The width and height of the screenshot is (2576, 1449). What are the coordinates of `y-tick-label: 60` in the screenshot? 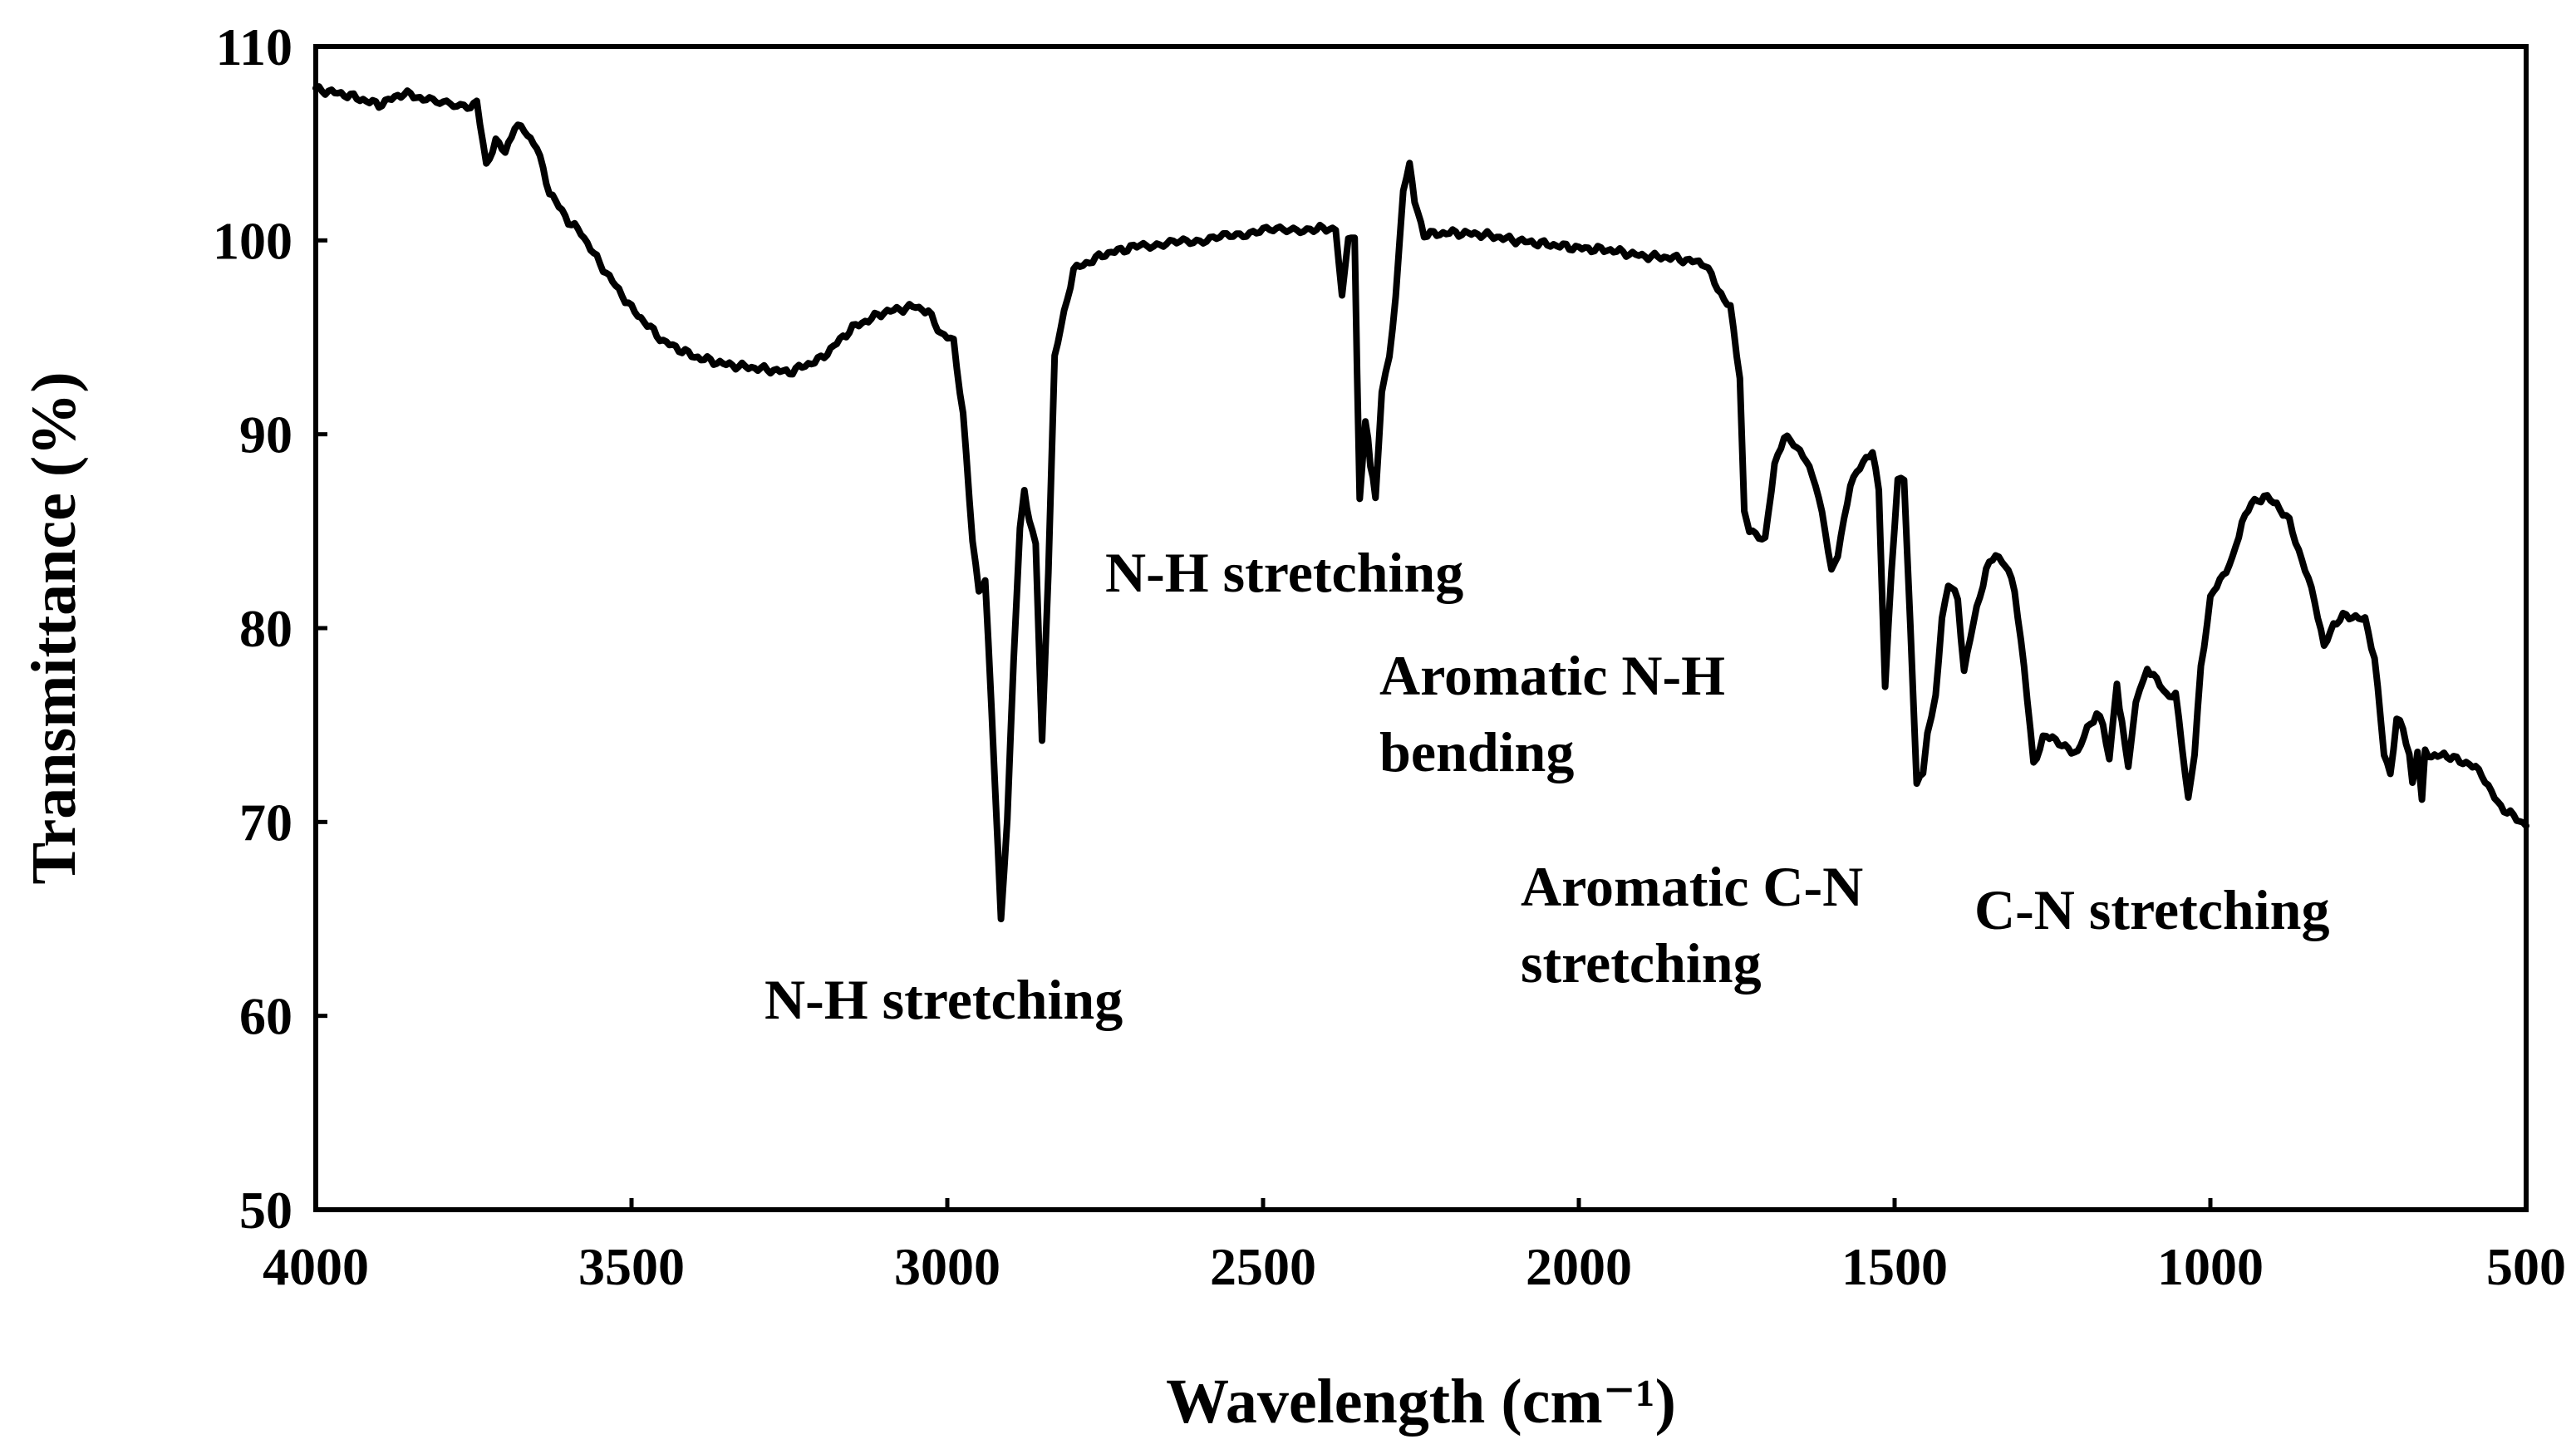 It's located at (266, 1016).